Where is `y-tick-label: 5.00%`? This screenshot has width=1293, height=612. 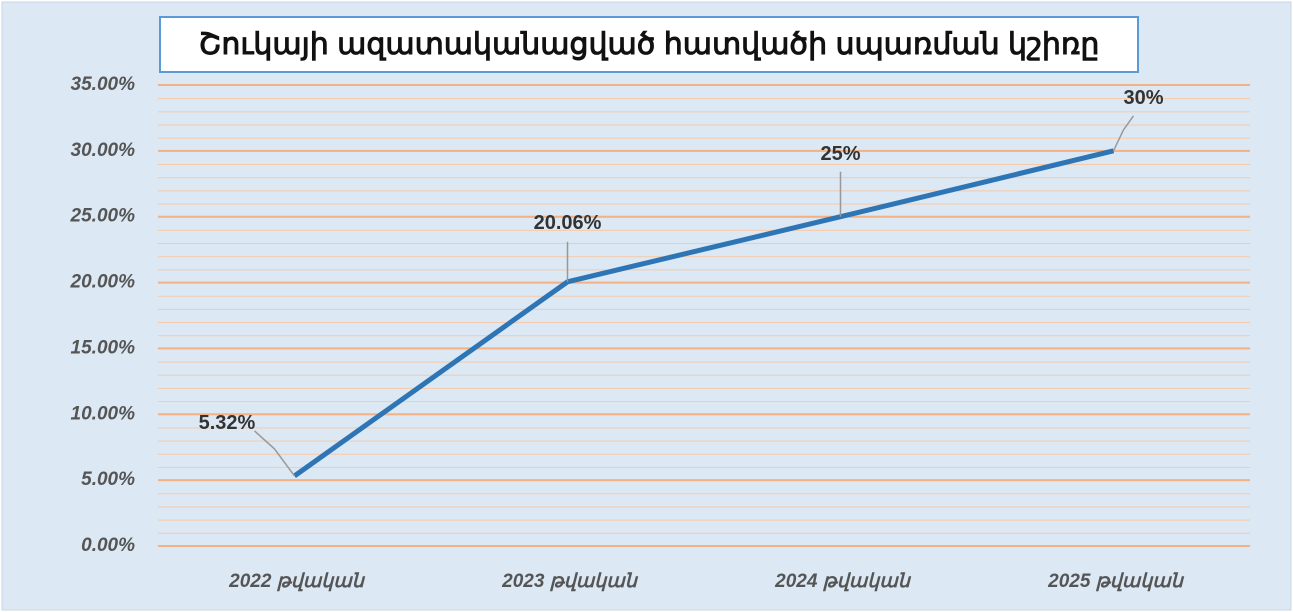 y-tick-label: 5.00% is located at coordinates (108, 479).